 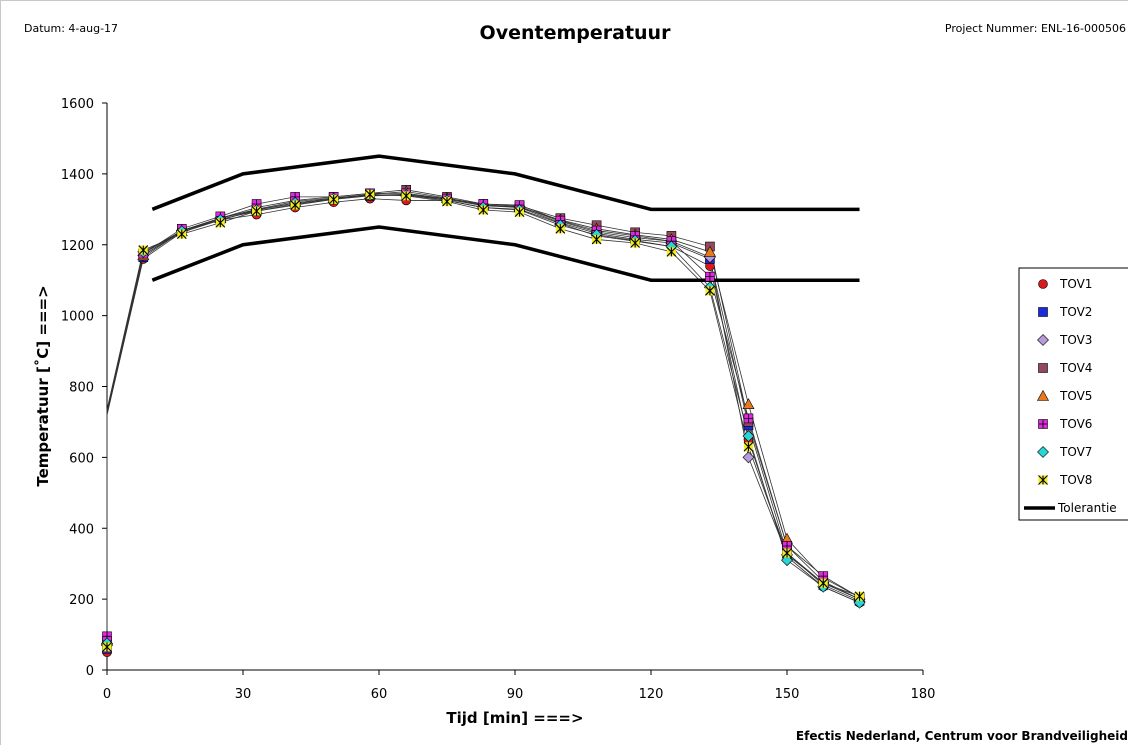 What do you see at coordinates (243, 694) in the screenshot?
I see `x-tick-label: 30` at bounding box center [243, 694].